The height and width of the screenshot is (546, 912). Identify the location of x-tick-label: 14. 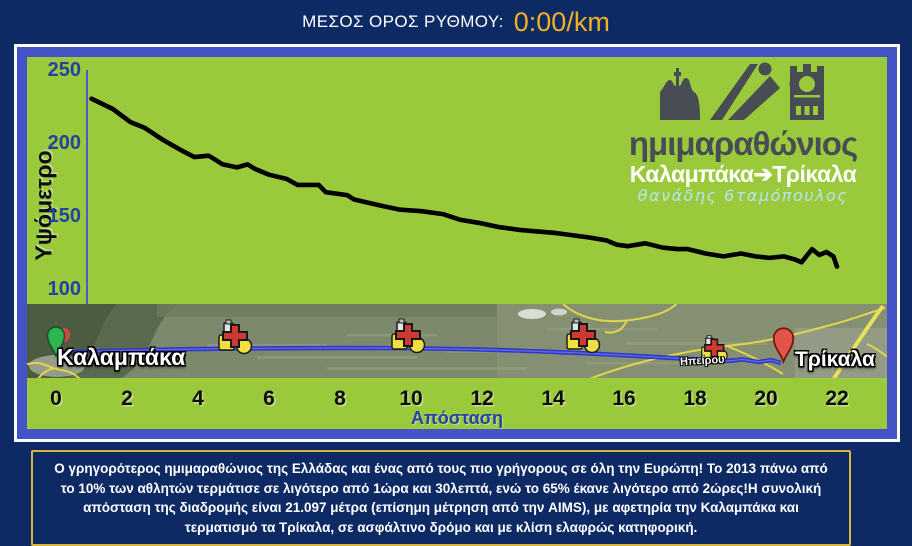
(553, 398).